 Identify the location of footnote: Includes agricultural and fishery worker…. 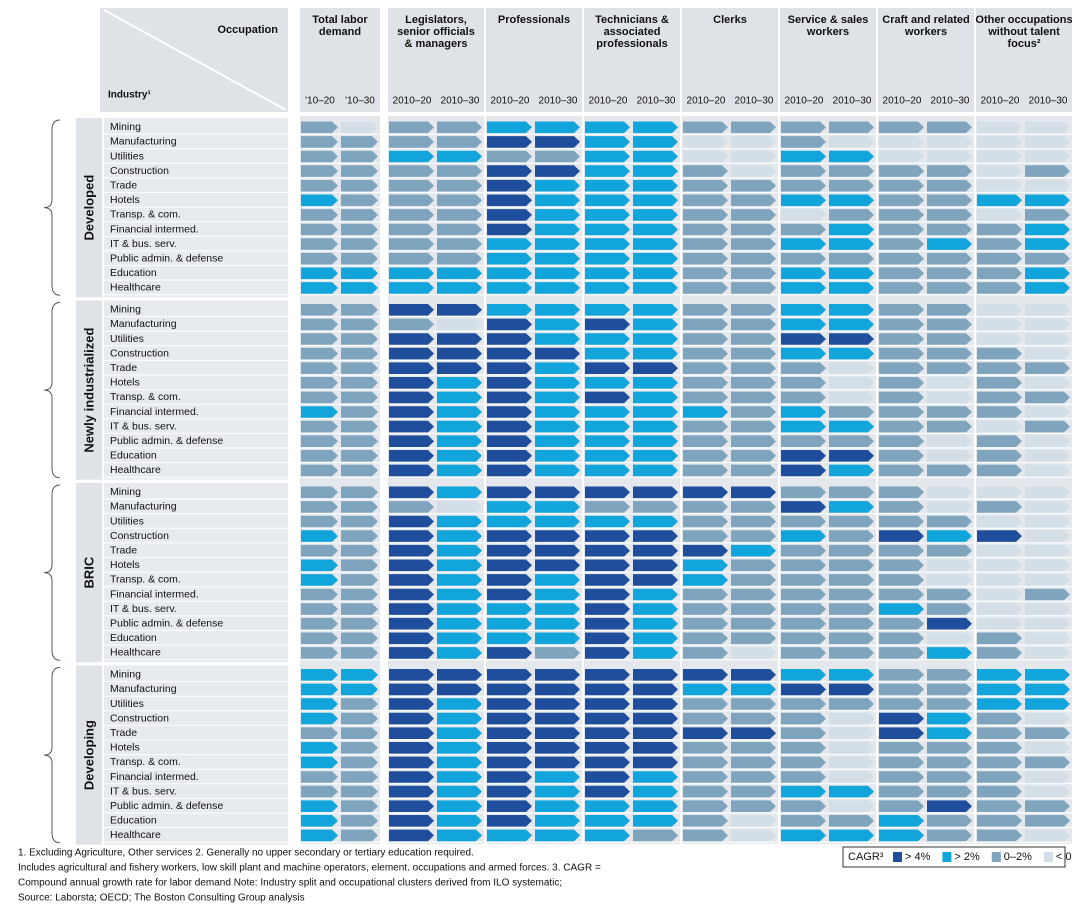
(309, 868).